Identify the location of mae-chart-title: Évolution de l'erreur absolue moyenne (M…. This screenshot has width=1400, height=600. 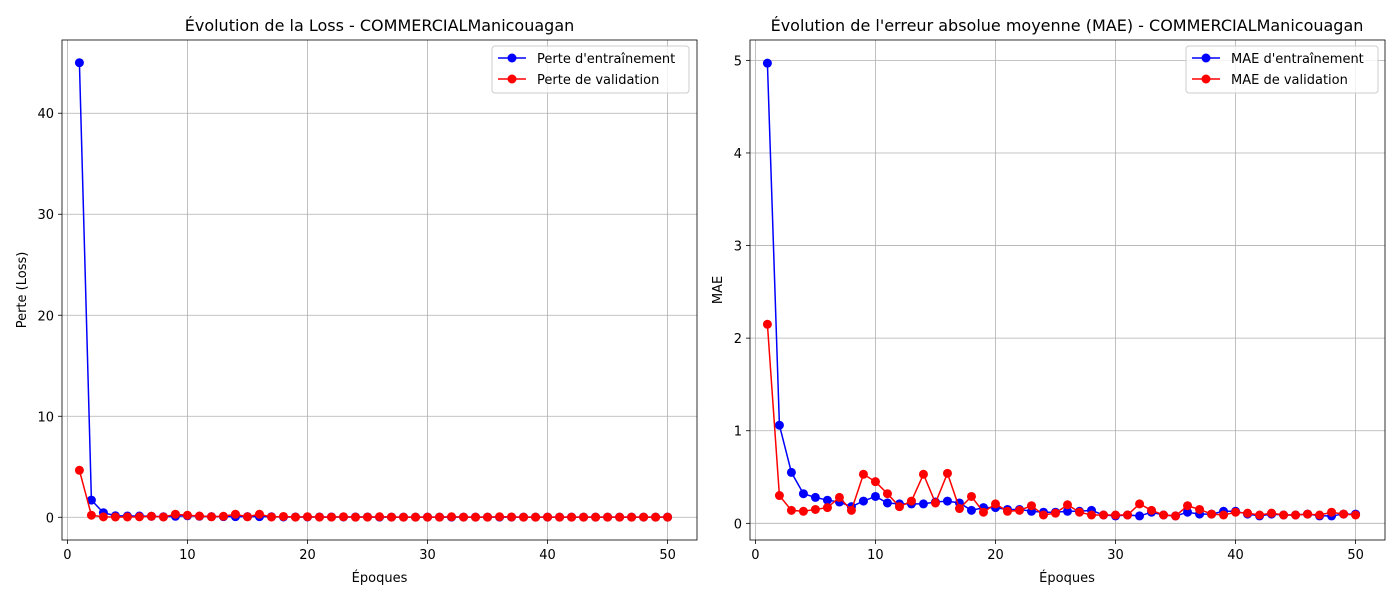
(1067, 25).